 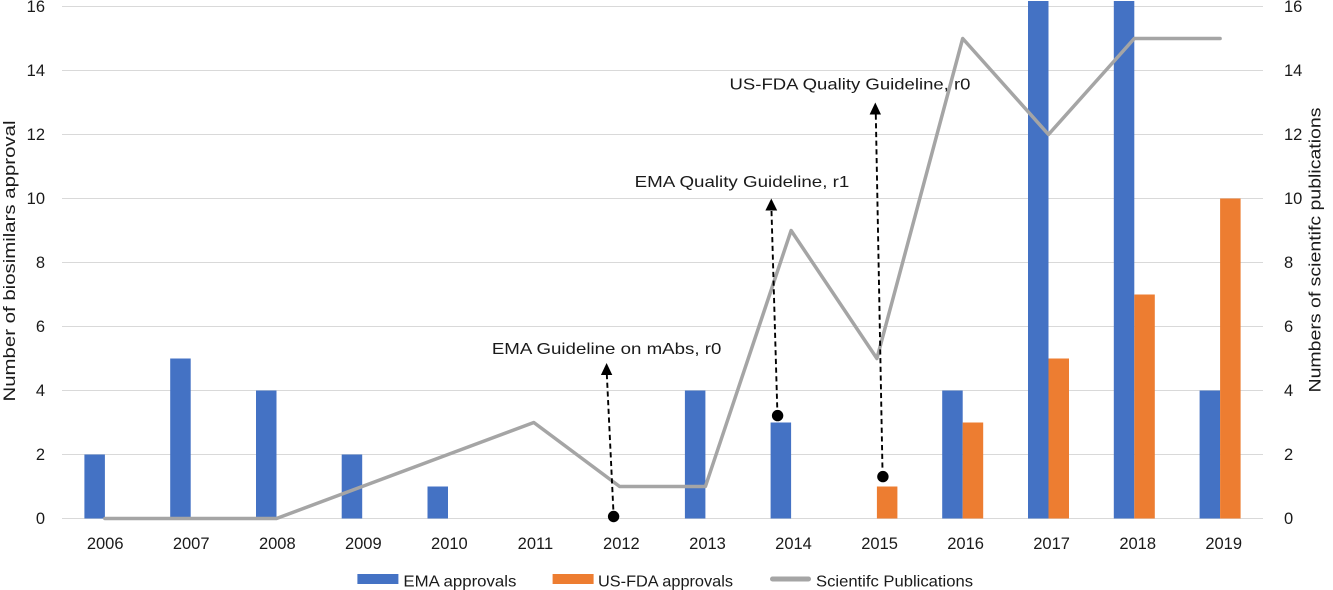 What do you see at coordinates (191, 544) in the screenshot?
I see `svg-text: 2007` at bounding box center [191, 544].